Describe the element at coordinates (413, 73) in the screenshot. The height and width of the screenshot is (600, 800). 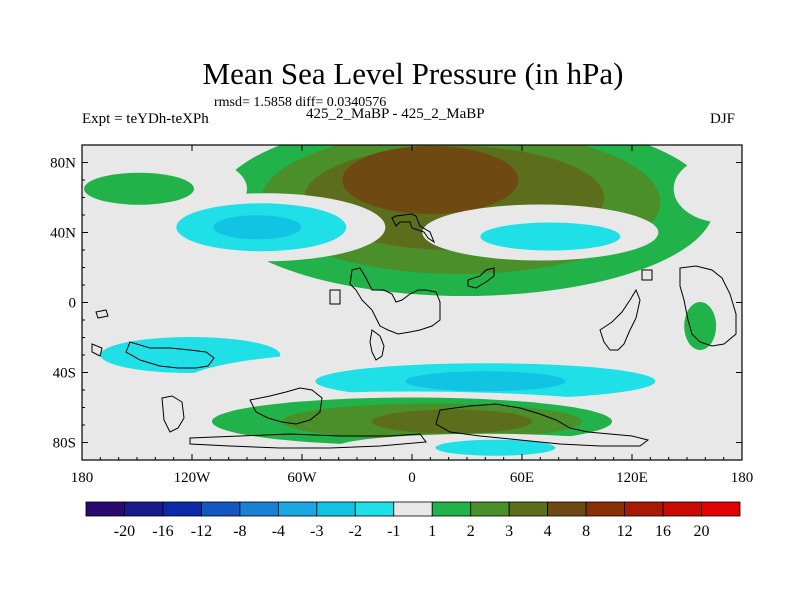
I see `chart-title: Mean Sea Level Pressure (in hPa)` at that location.